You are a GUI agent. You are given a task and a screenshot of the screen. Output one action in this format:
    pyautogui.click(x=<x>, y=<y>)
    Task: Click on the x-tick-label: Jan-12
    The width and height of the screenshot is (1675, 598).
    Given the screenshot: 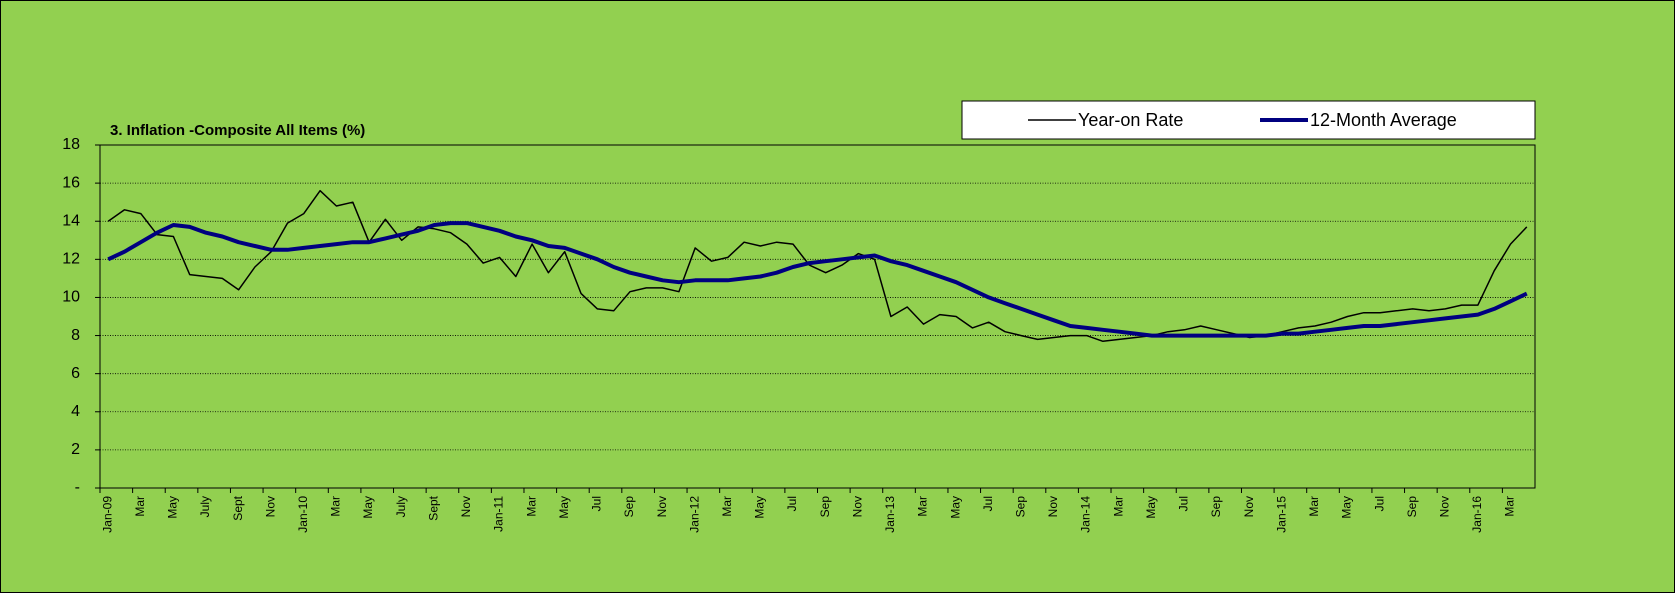 What is the action you would take?
    pyautogui.click(x=694, y=514)
    